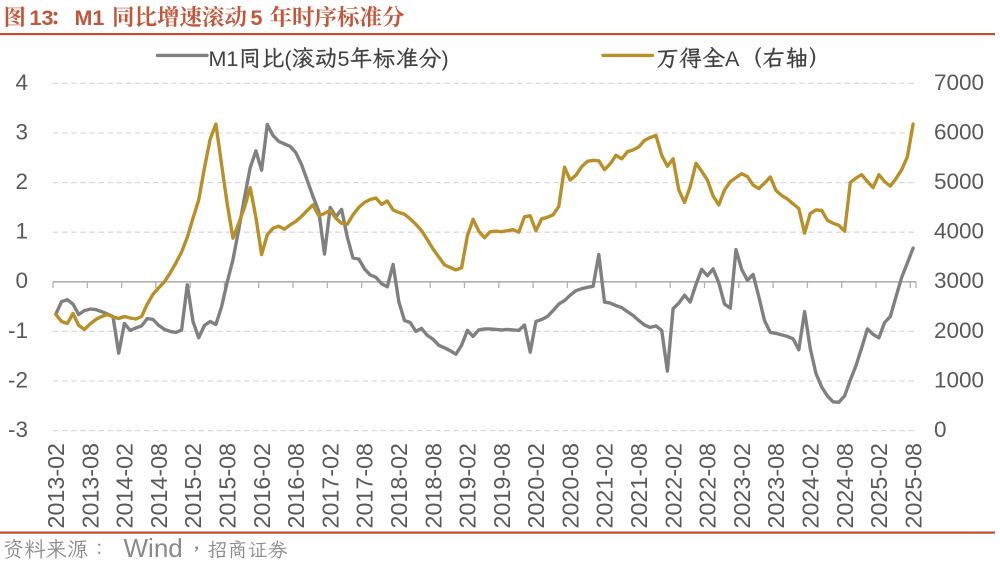 The image size is (1000, 563). I want to click on svg-text: 7000, so click(959, 82).